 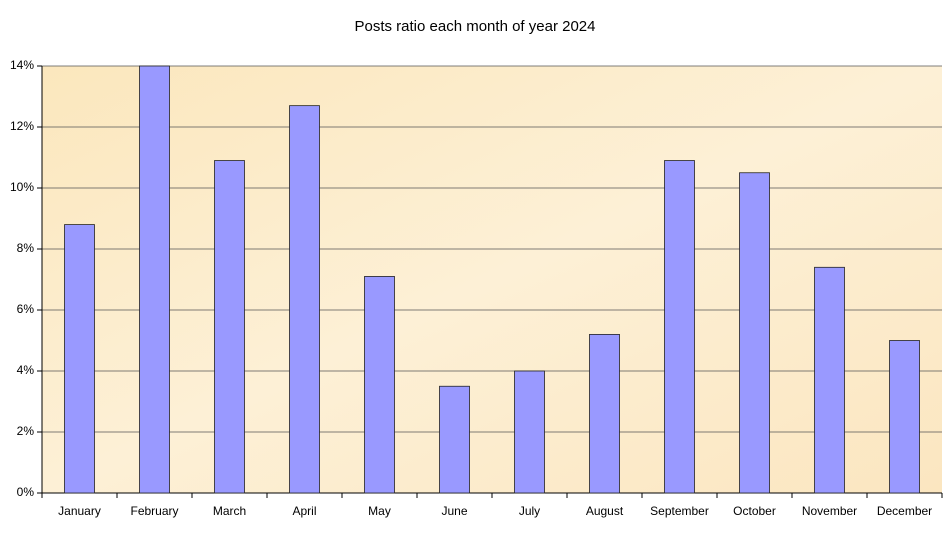 I want to click on y-tick-label: 0%, so click(x=26, y=492).